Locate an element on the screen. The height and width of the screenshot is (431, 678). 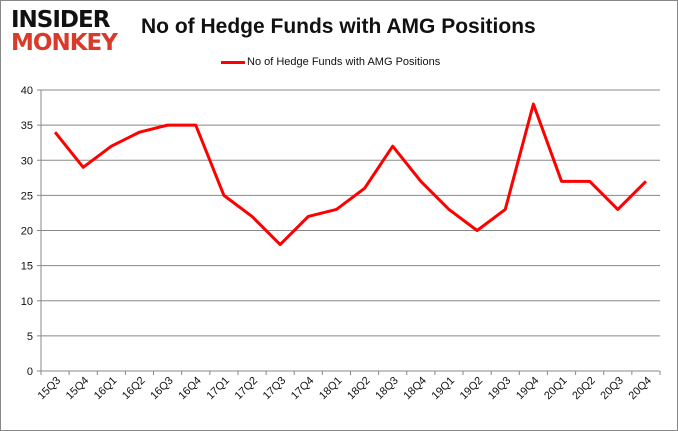
x-tick-label: 15Q3 is located at coordinates (50, 389).